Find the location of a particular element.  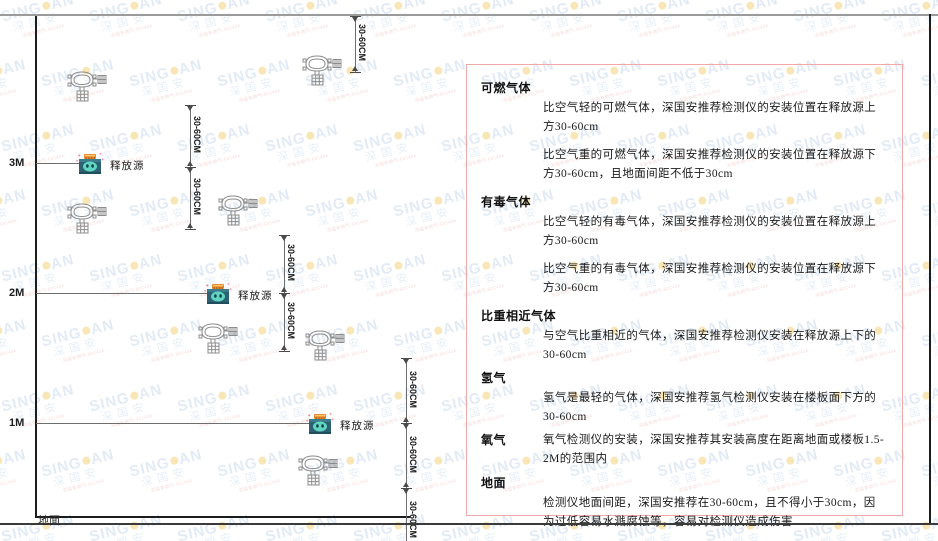

page-frame-bottom is located at coordinates (469, 524).